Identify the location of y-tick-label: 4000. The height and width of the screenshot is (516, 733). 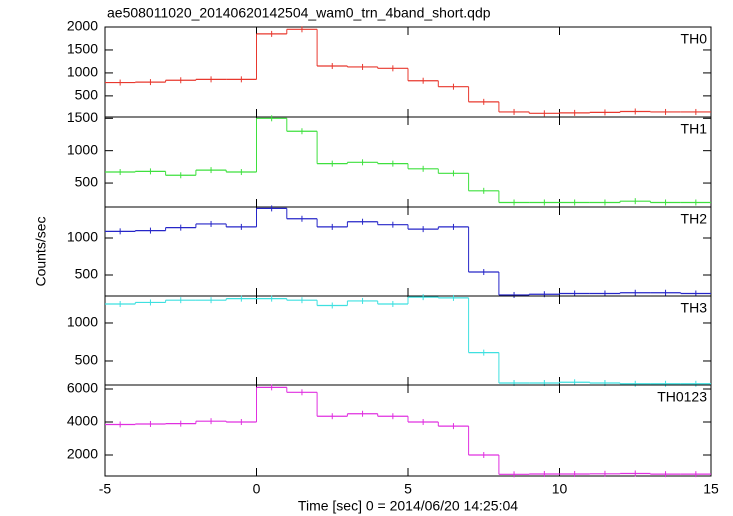
(82, 421).